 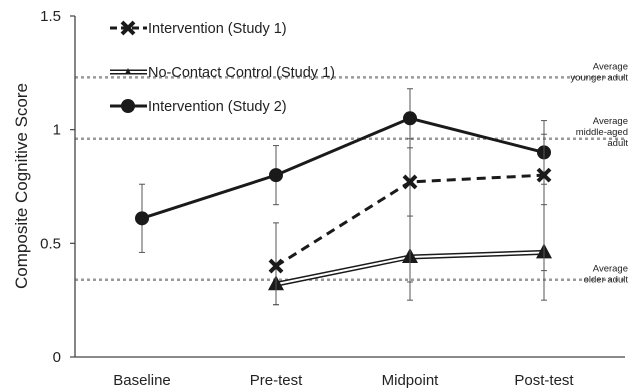 What do you see at coordinates (411, 380) in the screenshot?
I see `x-tick-label: Midpoint` at bounding box center [411, 380].